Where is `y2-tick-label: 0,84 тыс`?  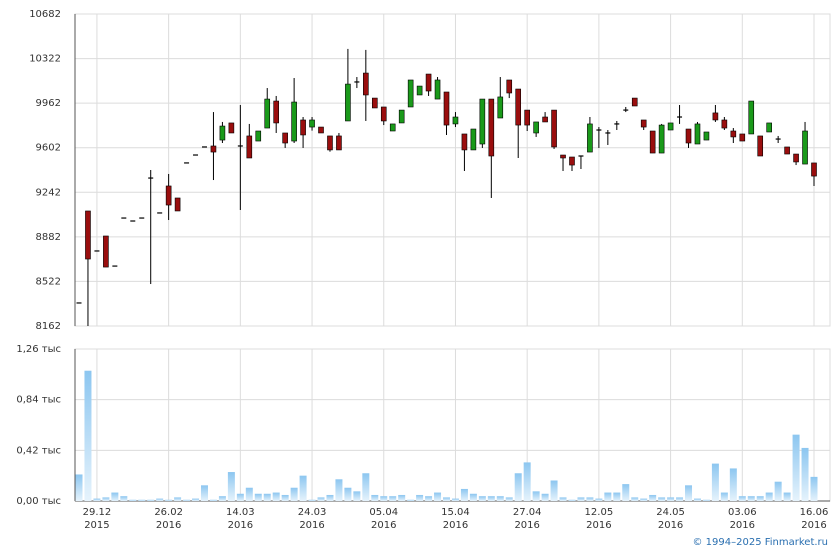
y2-tick-label: 0,84 тыс is located at coordinates (38, 400).